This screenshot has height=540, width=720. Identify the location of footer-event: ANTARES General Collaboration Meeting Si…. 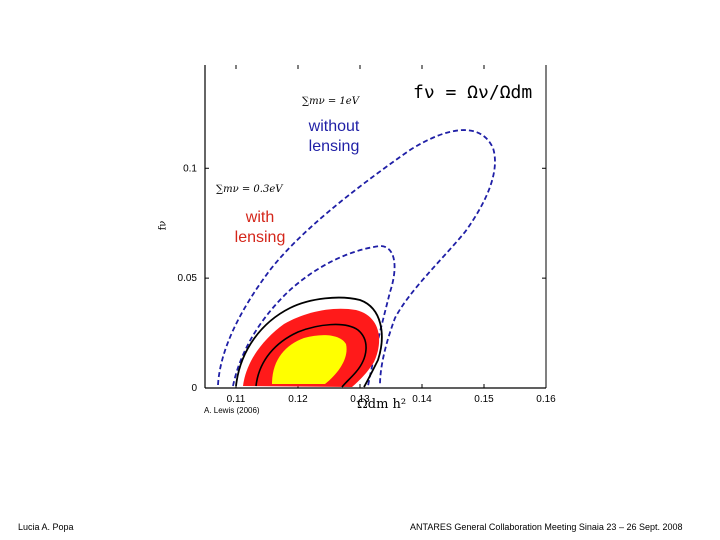
(546, 527).